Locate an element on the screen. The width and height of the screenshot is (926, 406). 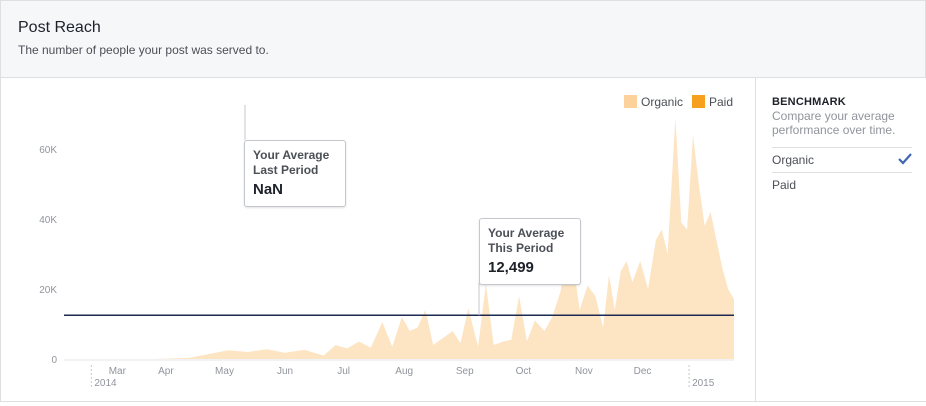
tooltip-last-period: Your Average Last Period NaN is located at coordinates (295, 173).